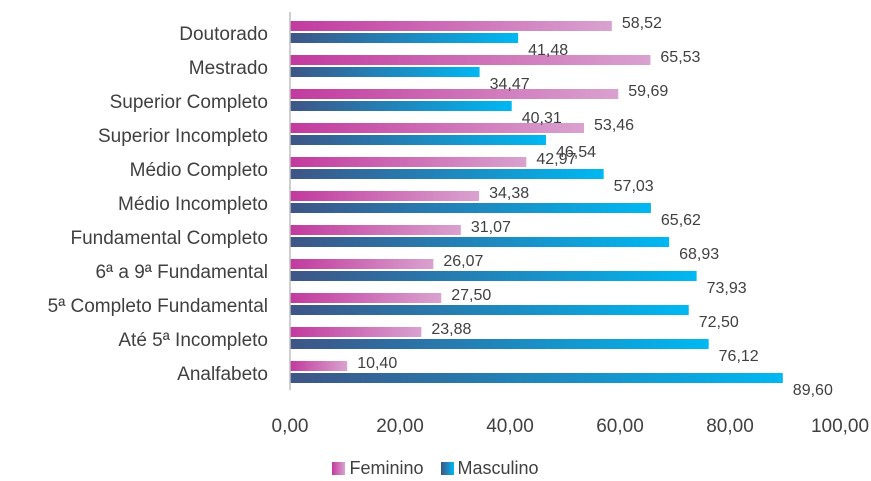 The width and height of the screenshot is (871, 481). Describe the element at coordinates (222, 374) in the screenshot. I see `category-label-analfabeto: Analfabeto` at that location.